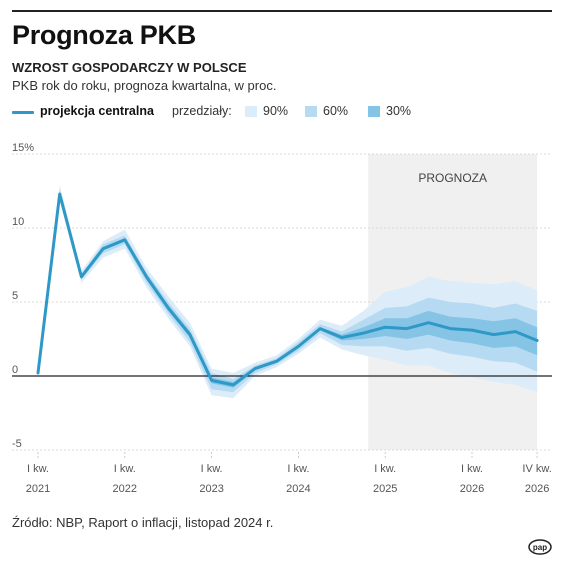  Describe the element at coordinates (336, 111) in the screenshot. I see `legend-label-60: 60%` at that location.